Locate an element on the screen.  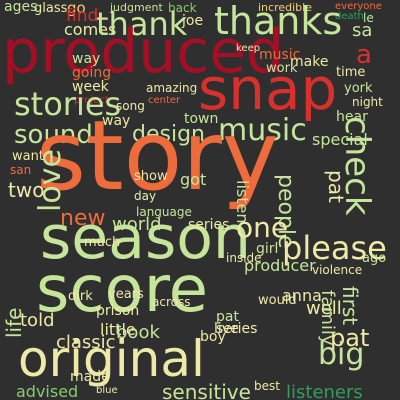
cloud-word: please is located at coordinates (334, 248).